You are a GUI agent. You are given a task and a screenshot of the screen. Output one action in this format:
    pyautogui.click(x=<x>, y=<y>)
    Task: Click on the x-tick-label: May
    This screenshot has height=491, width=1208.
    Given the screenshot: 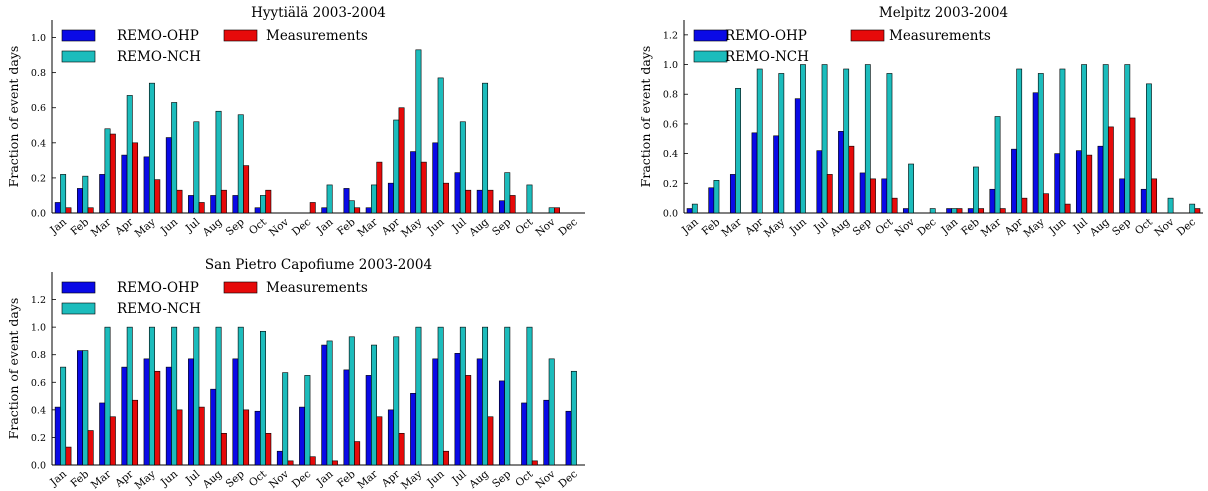 What is the action you would take?
    pyautogui.click(x=774, y=228)
    